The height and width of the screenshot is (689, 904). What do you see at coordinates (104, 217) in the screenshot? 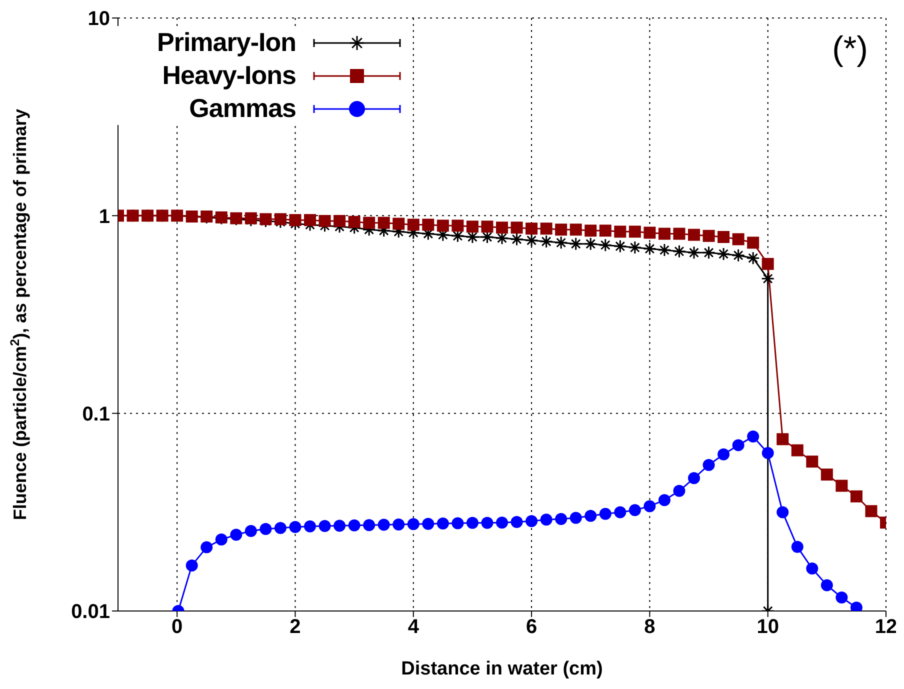
I see `y-tick-label: 1` at bounding box center [104, 217].